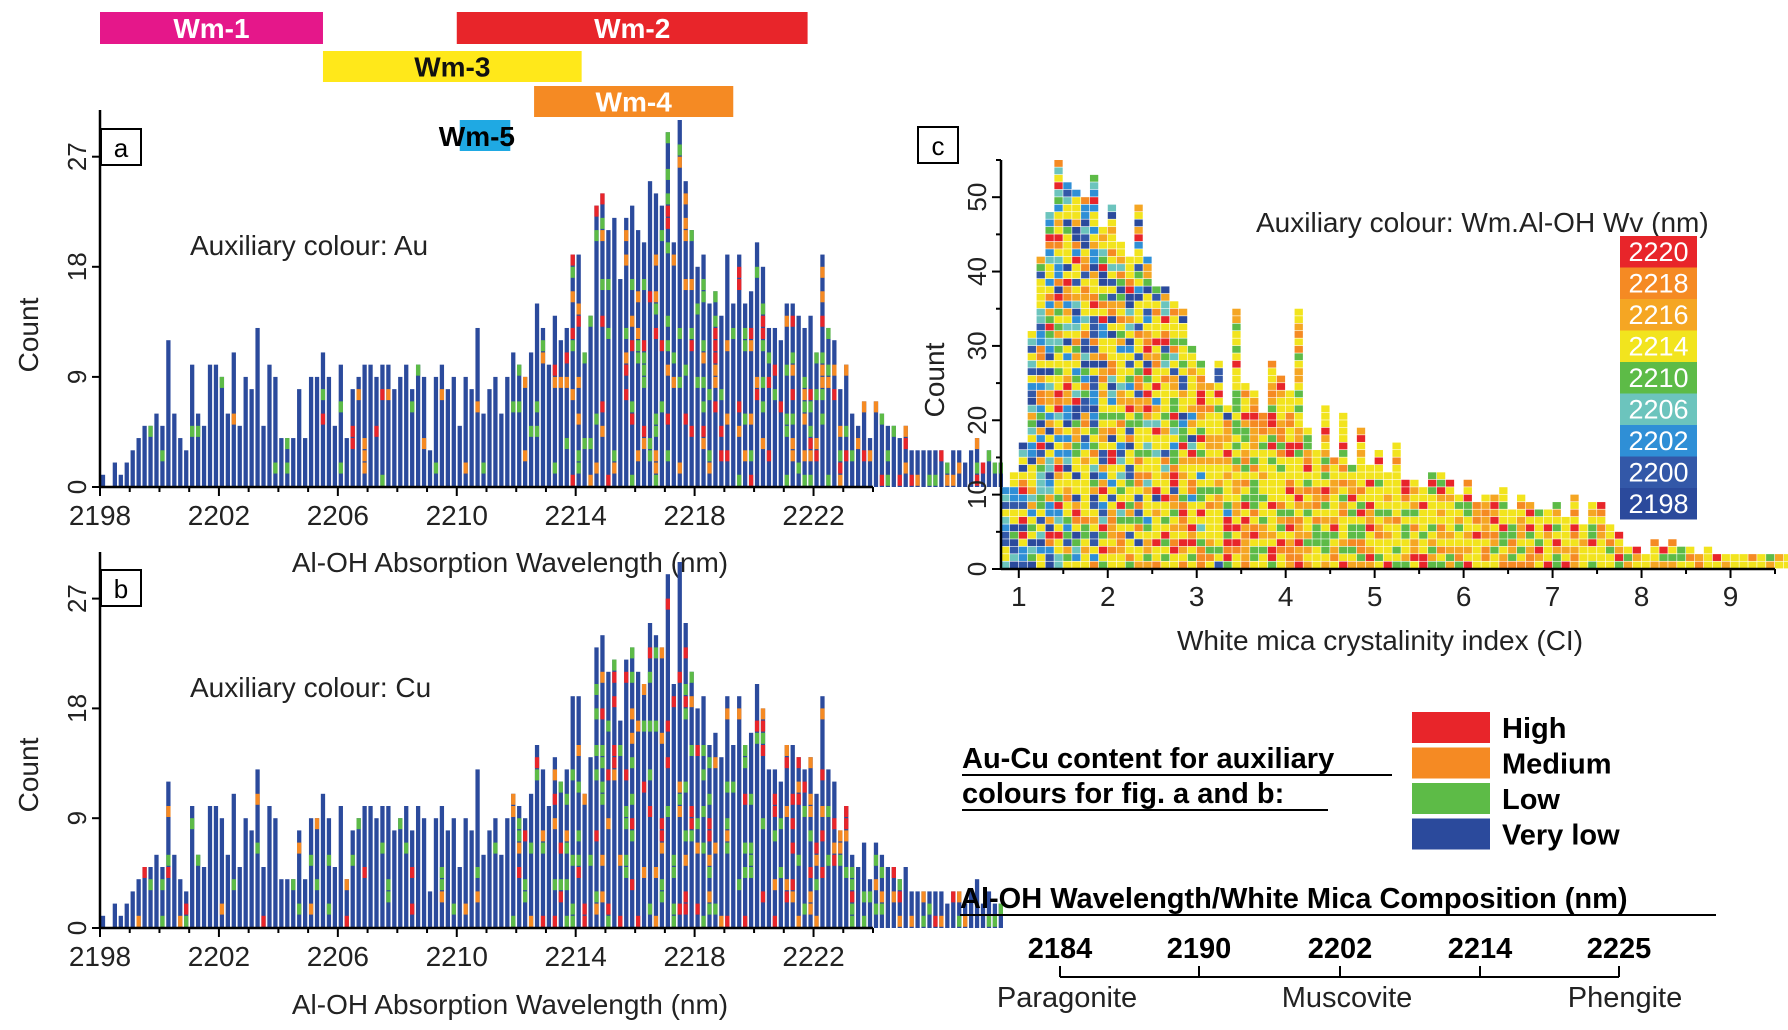 The height and width of the screenshot is (1030, 1788). I want to click on composition-mineral: Phengite, so click(1625, 998).